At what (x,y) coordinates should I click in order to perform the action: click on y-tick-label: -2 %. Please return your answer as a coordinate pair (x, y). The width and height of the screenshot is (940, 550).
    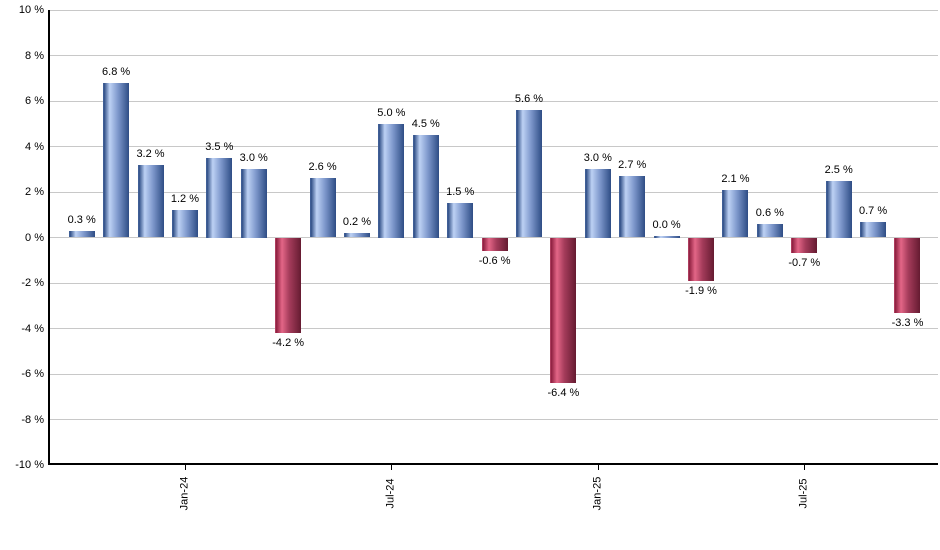
    Looking at the image, I should click on (32, 283).